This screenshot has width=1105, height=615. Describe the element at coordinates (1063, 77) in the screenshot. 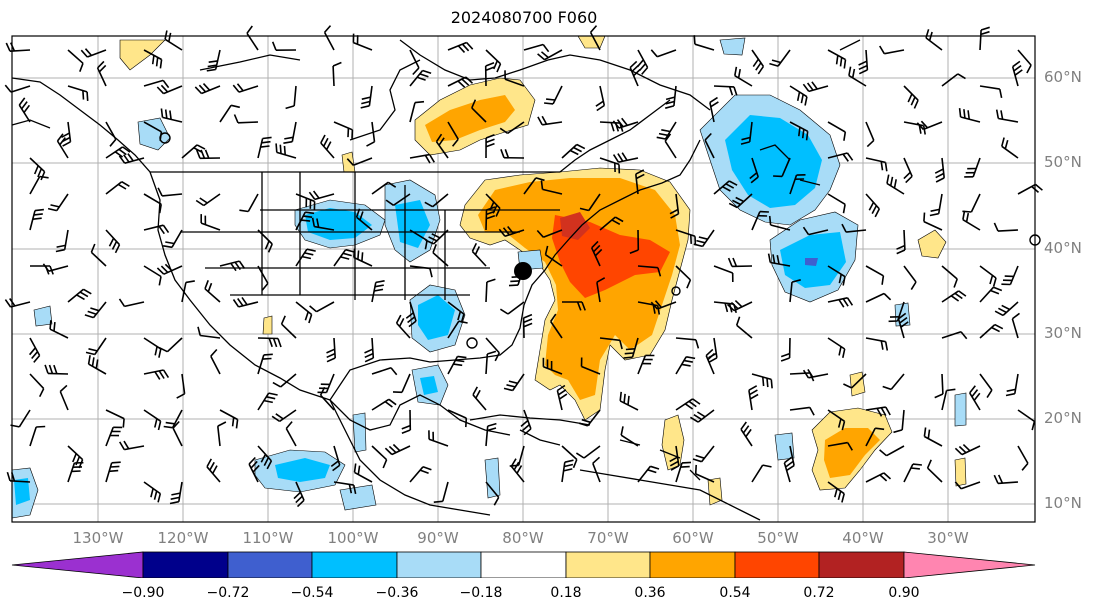

I see `lat-label: 60°N` at that location.